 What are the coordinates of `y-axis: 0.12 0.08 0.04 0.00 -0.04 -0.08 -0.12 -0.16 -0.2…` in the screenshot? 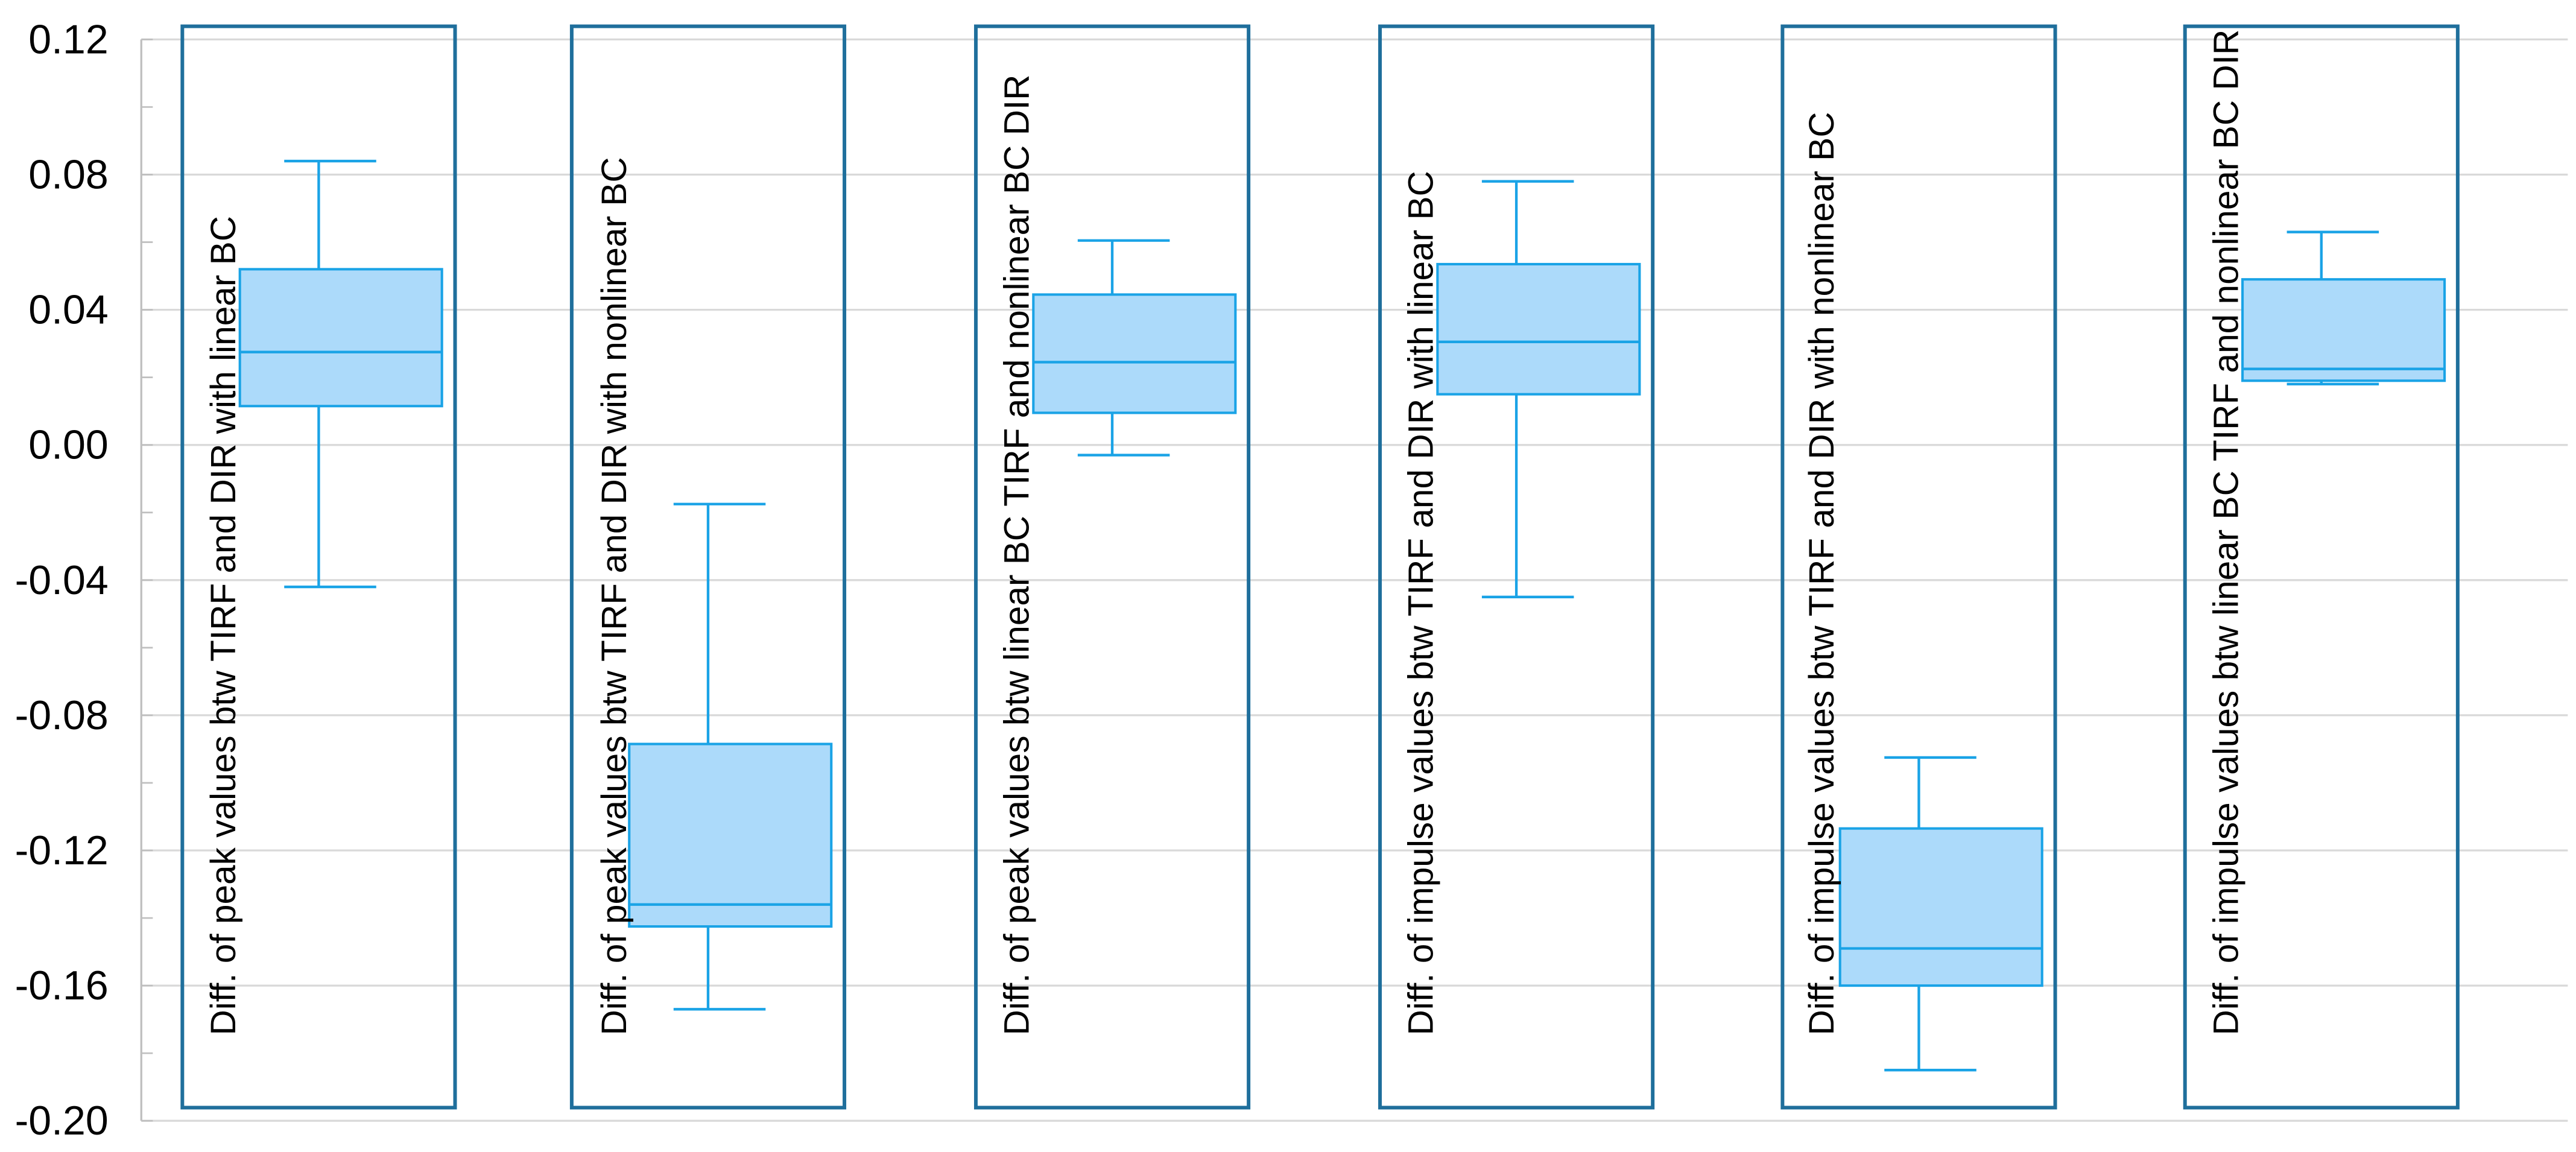 It's located at (84, 580).